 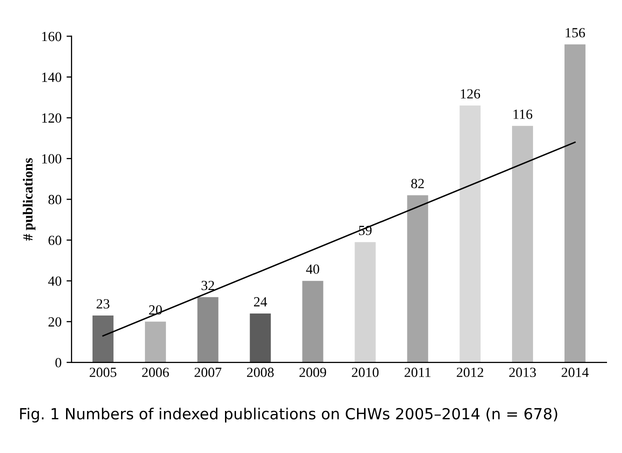 What do you see at coordinates (208, 285) in the screenshot?
I see `data-label: 32` at bounding box center [208, 285].